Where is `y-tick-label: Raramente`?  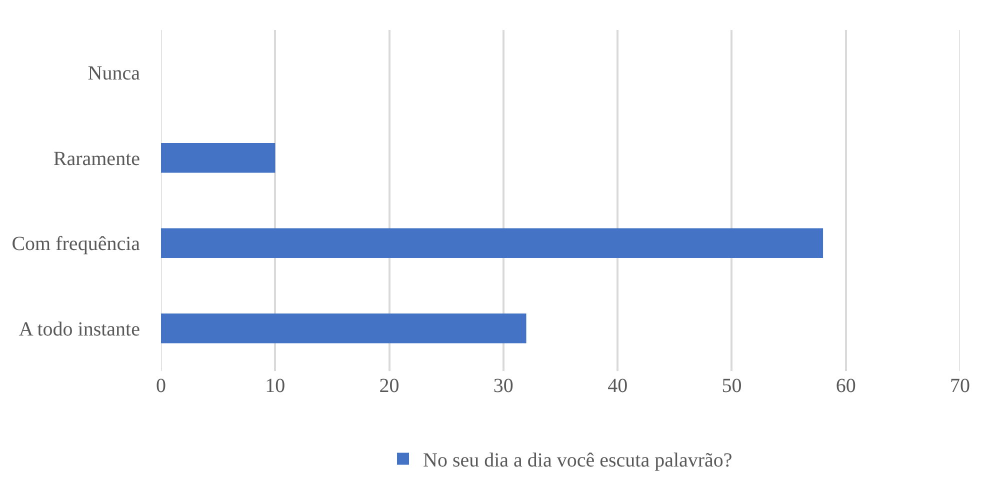 y-tick-label: Raramente is located at coordinates (96, 159).